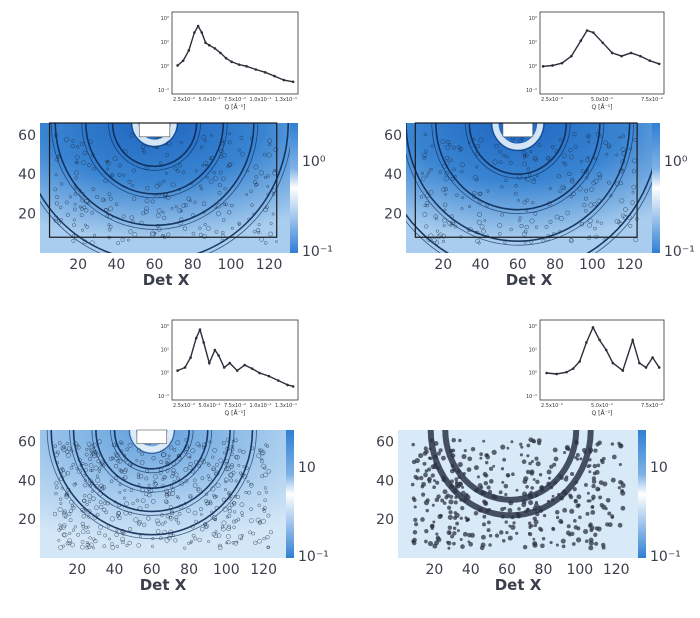 The width and height of the screenshot is (700, 618). Describe the element at coordinates (555, 265) in the screenshot. I see `x-tick-label: 80` at that location.